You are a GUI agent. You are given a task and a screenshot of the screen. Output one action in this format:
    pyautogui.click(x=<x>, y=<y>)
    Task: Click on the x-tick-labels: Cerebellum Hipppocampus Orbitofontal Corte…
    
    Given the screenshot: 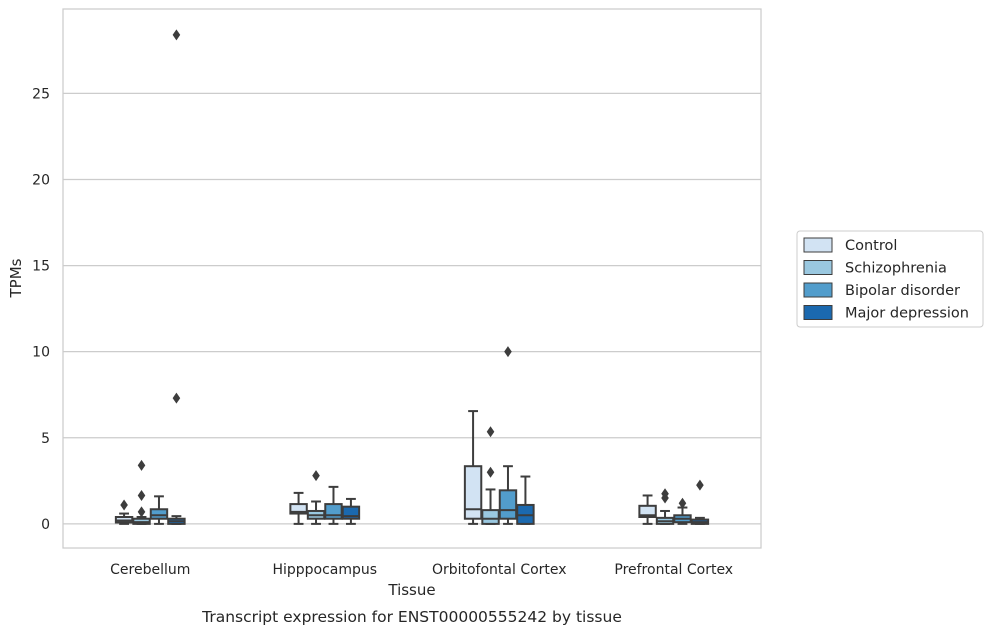 What is the action you would take?
    pyautogui.click(x=421, y=570)
    